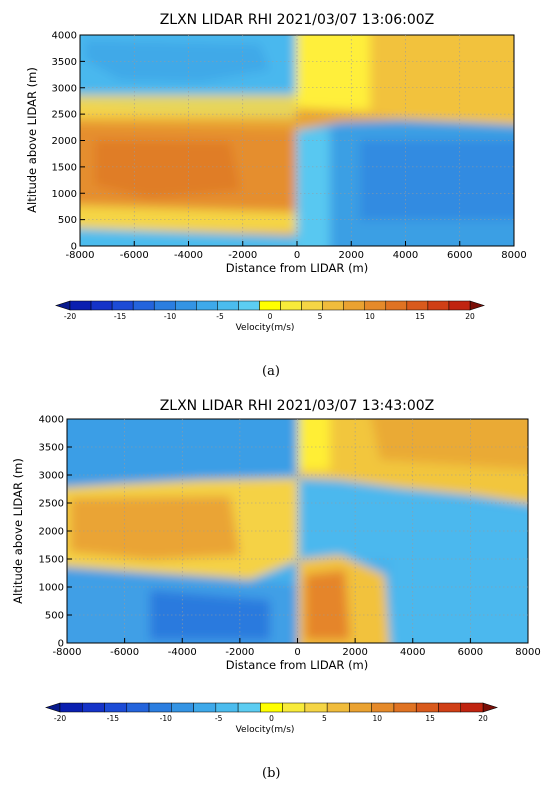 This screenshot has height=792, width=550. Describe the element at coordinates (124, 652) in the screenshot. I see `x-tick-label: -6000` at that location.